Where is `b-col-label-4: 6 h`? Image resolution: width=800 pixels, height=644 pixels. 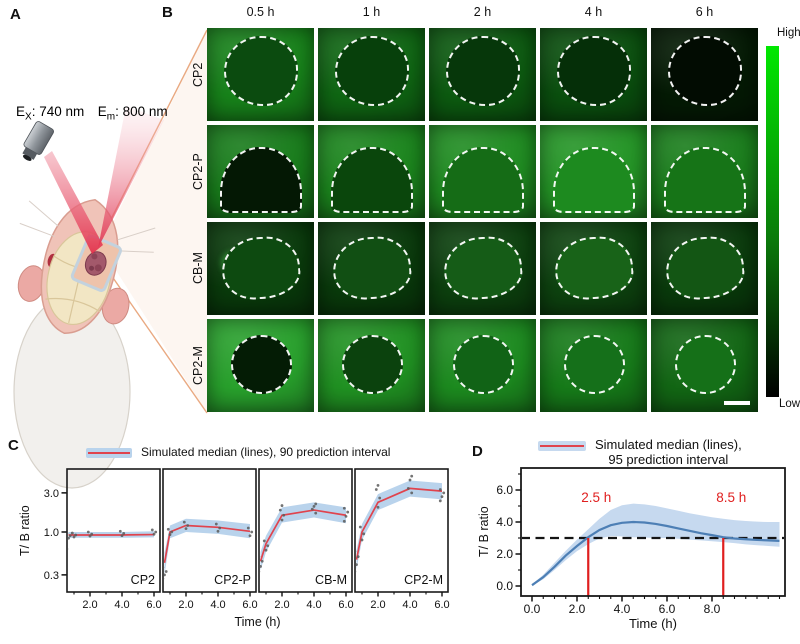 b-col-label-4: 6 h is located at coordinates (704, 12).